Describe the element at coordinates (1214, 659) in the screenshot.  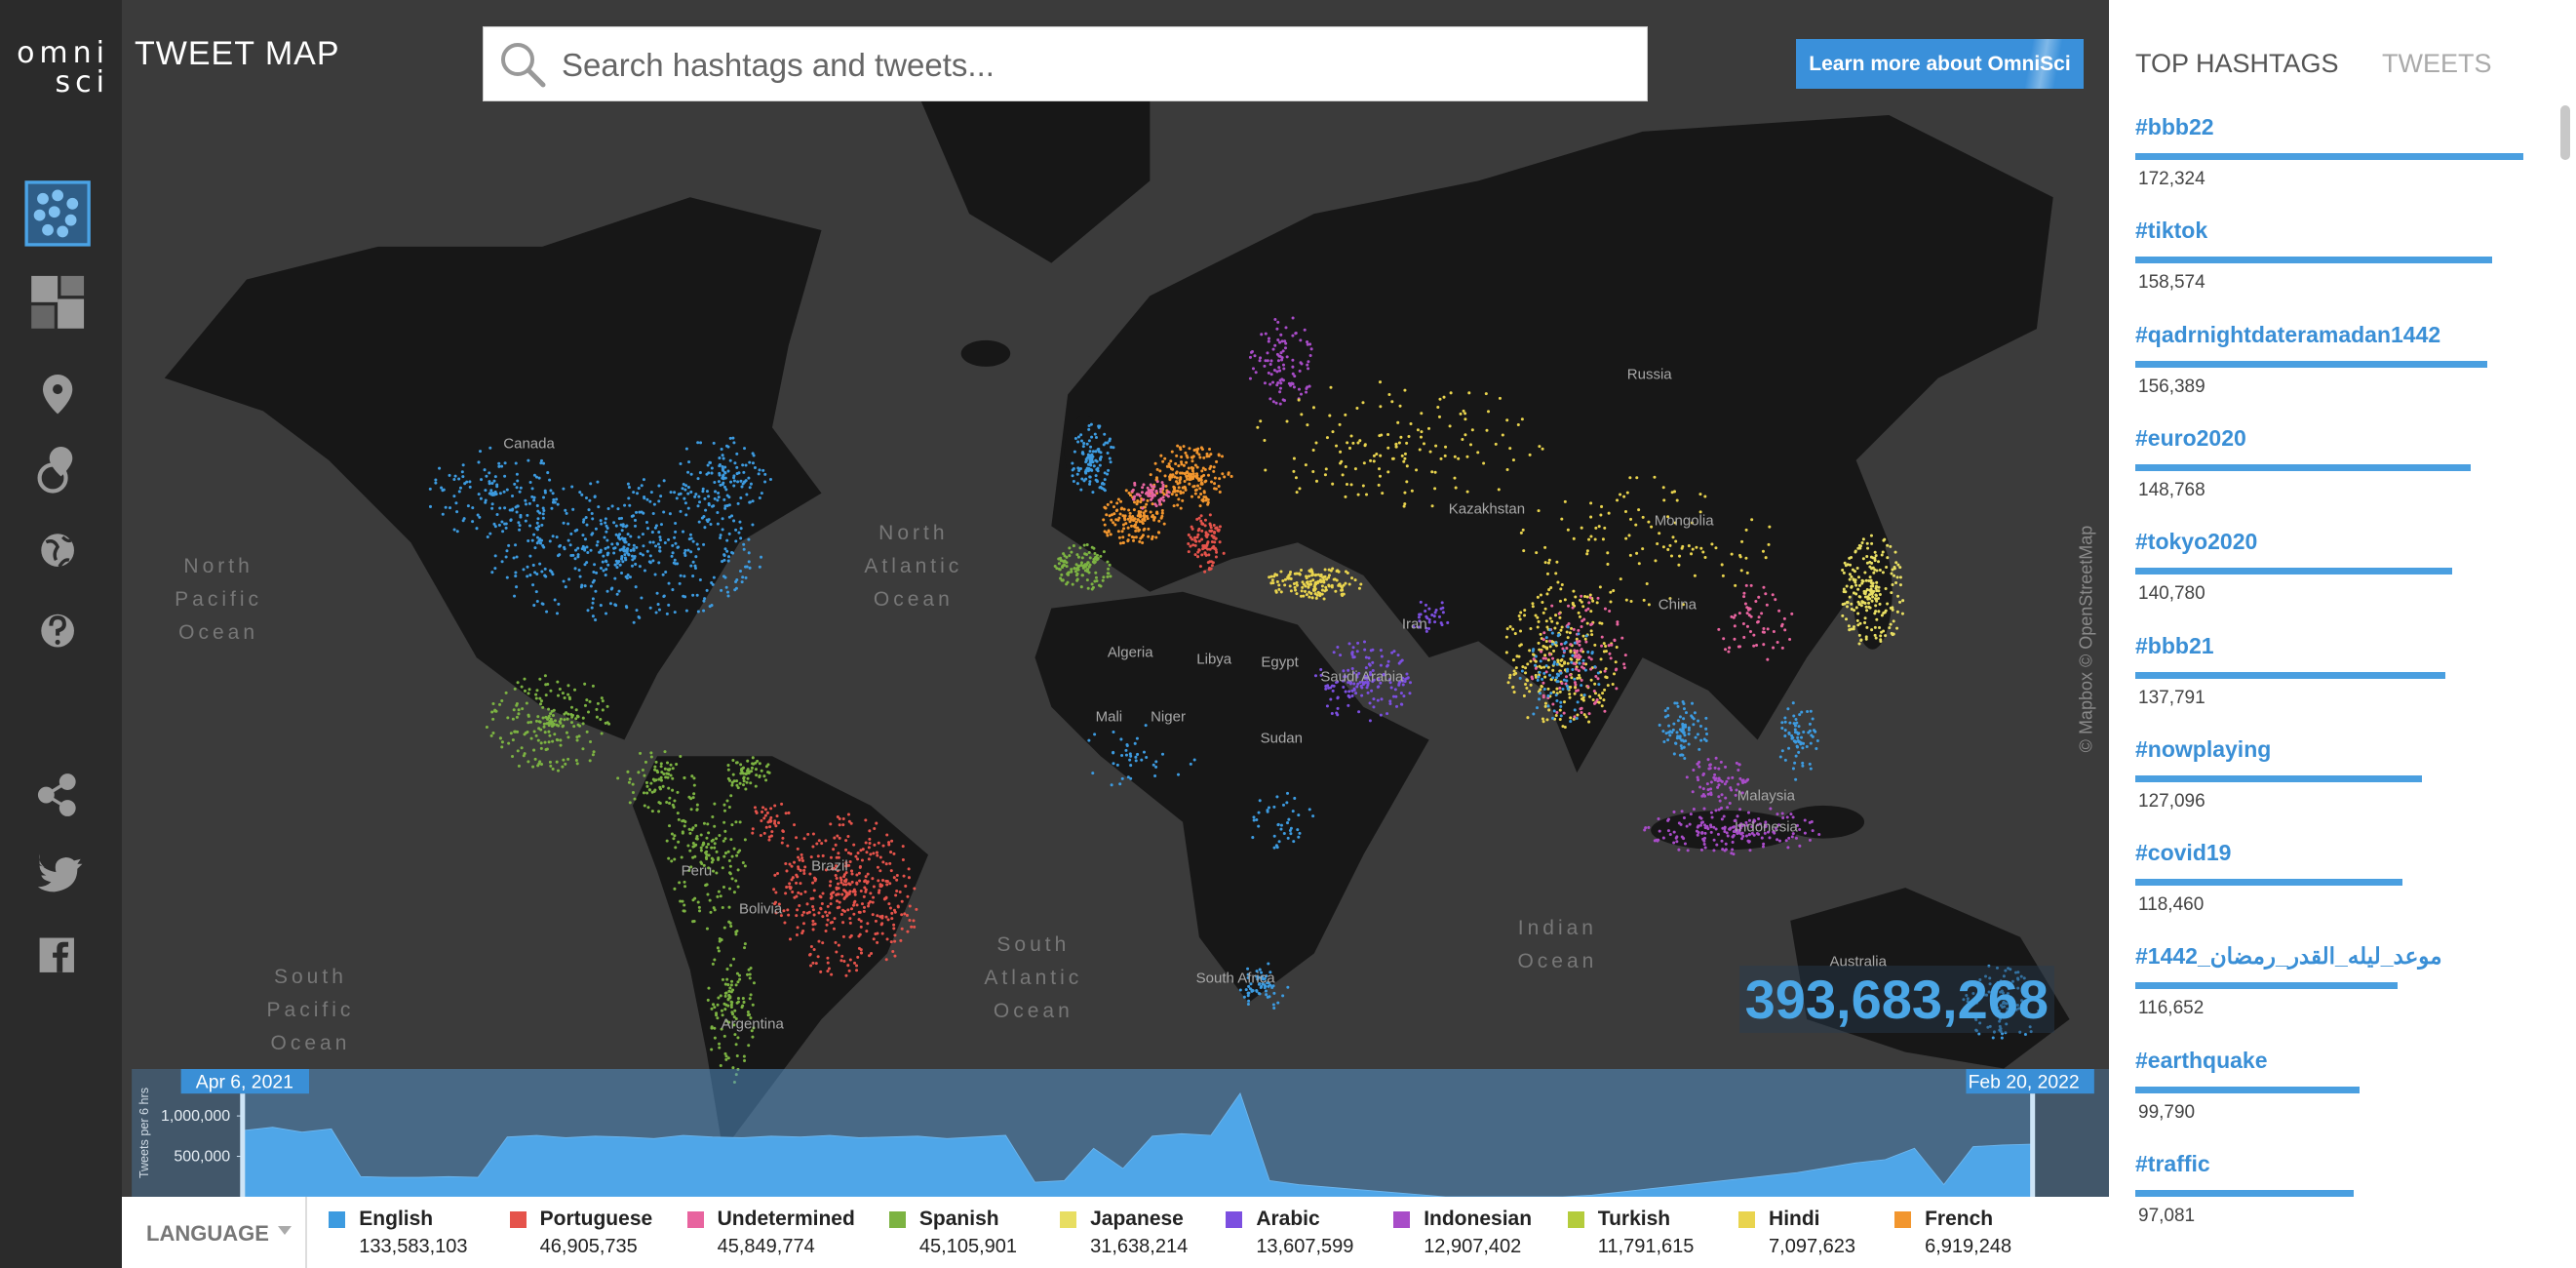
I see `map-place-label: Libya` at that location.